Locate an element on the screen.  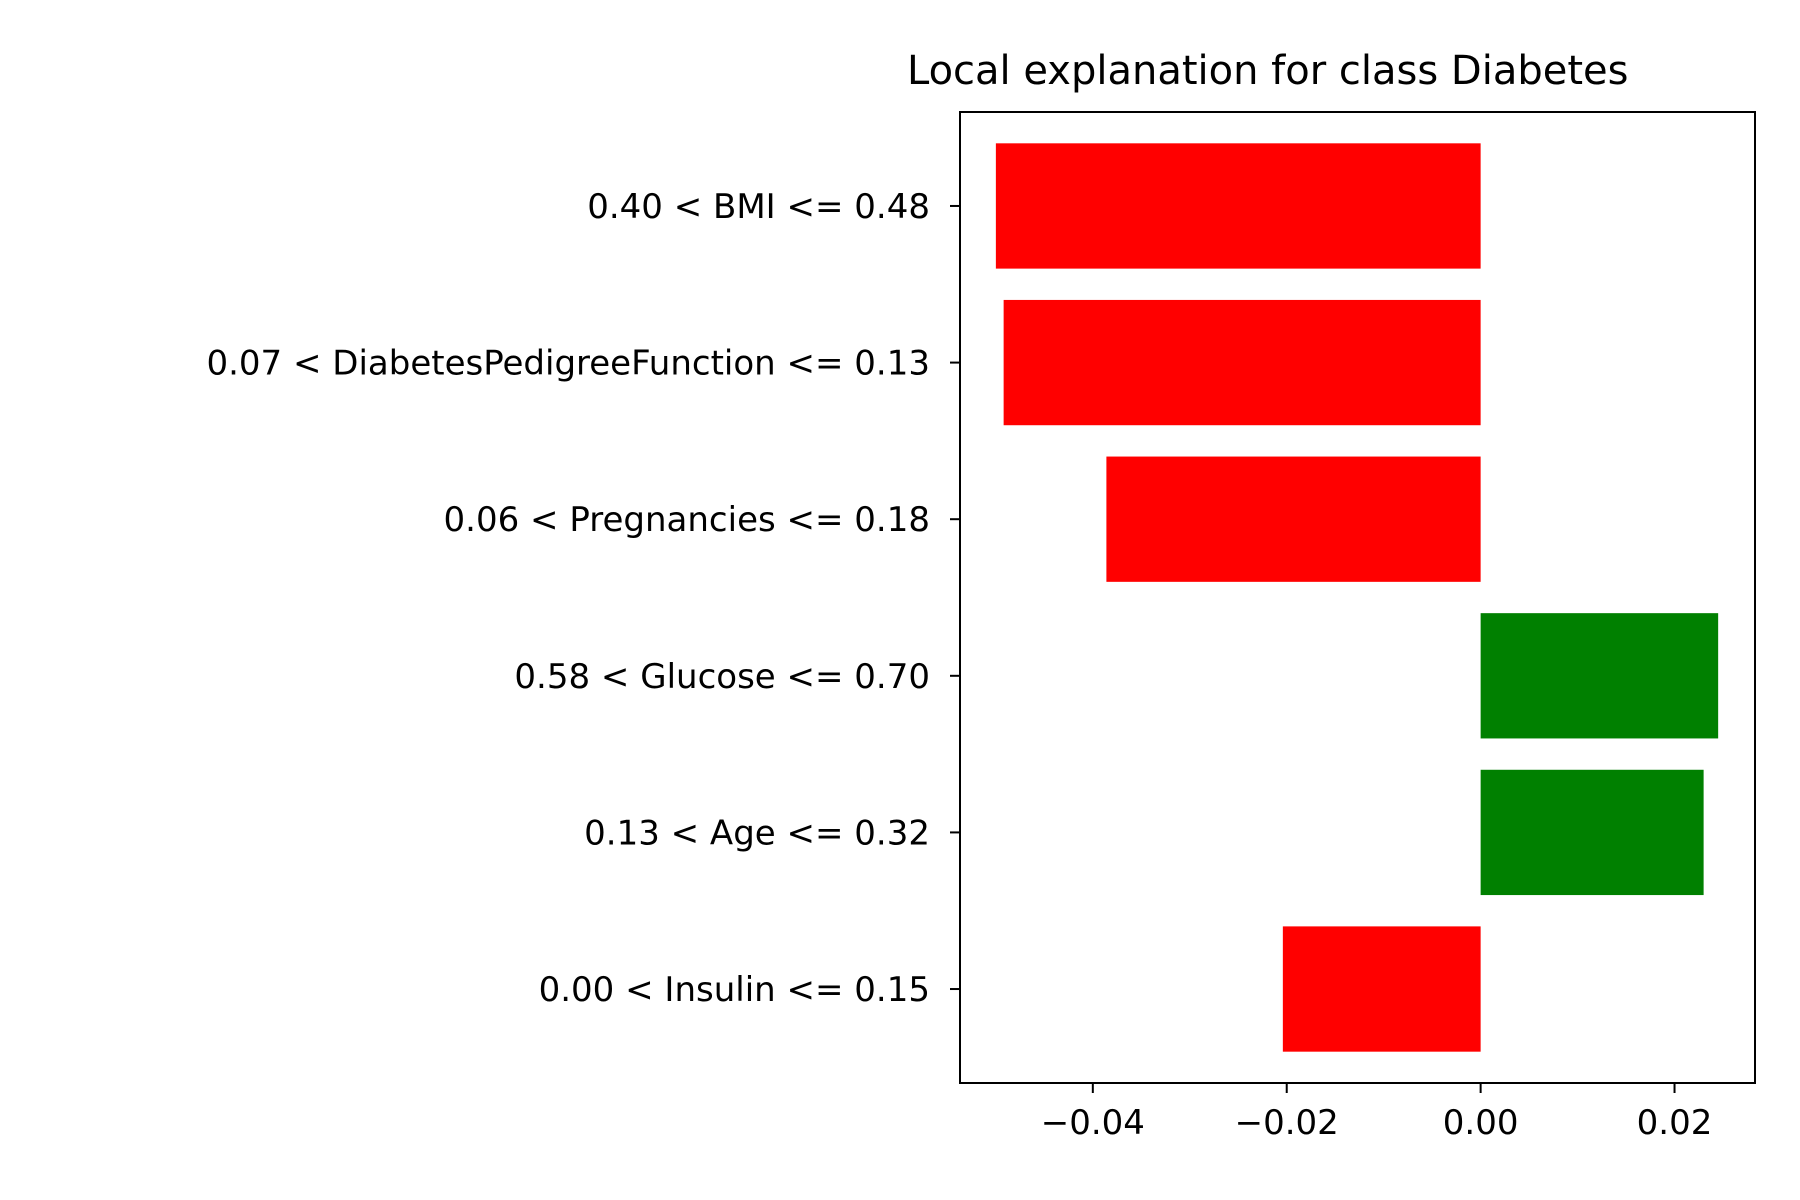
x-tick-label: −0.02 is located at coordinates (1287, 1123).